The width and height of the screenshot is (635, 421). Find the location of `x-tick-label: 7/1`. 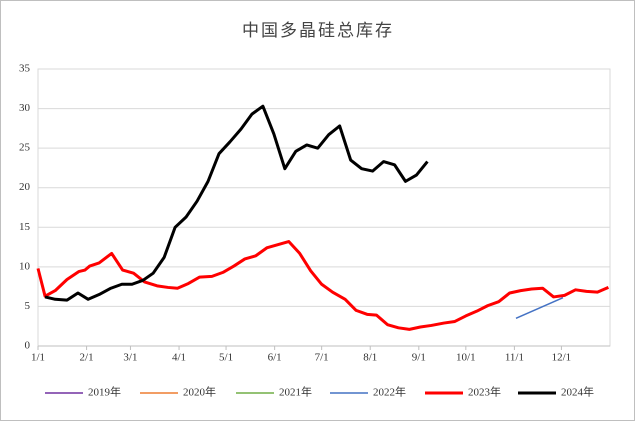

x-tick-label: 7/1 is located at coordinates (322, 358).